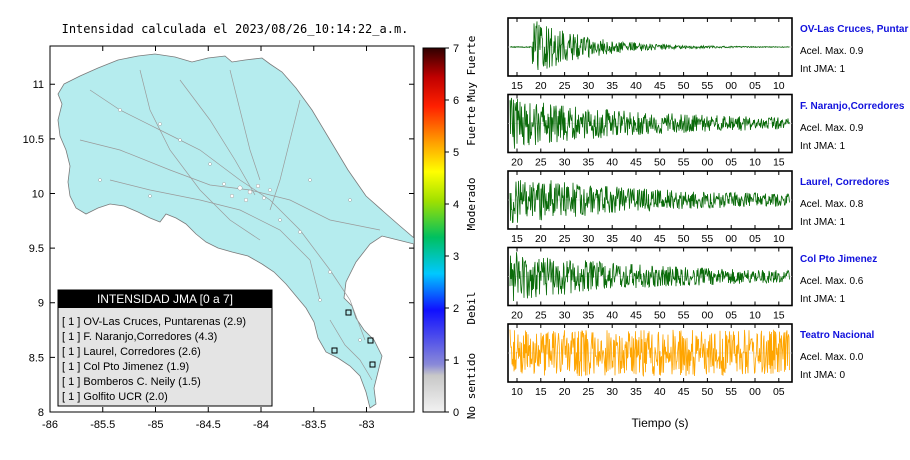  Describe the element at coordinates (139, 337) in the screenshot. I see `legend-entry: [ 1 ] F. Naranjo,Corredores (4.3)` at that location.